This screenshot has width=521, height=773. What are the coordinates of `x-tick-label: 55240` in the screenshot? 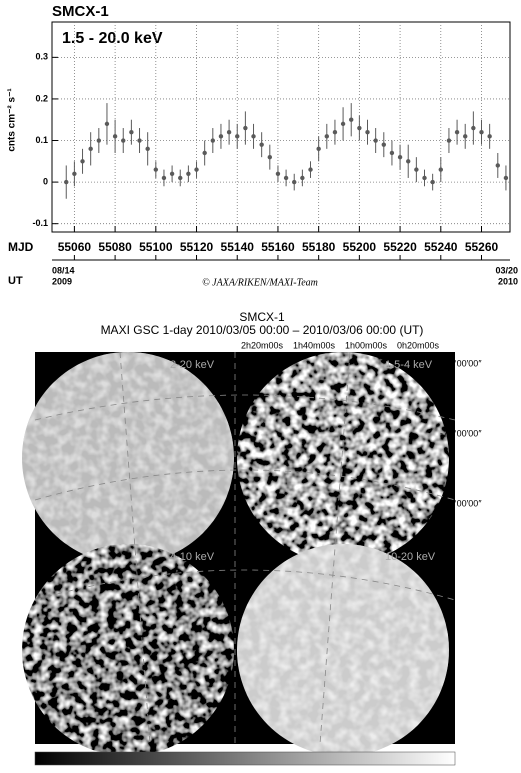 It's located at (441, 247).